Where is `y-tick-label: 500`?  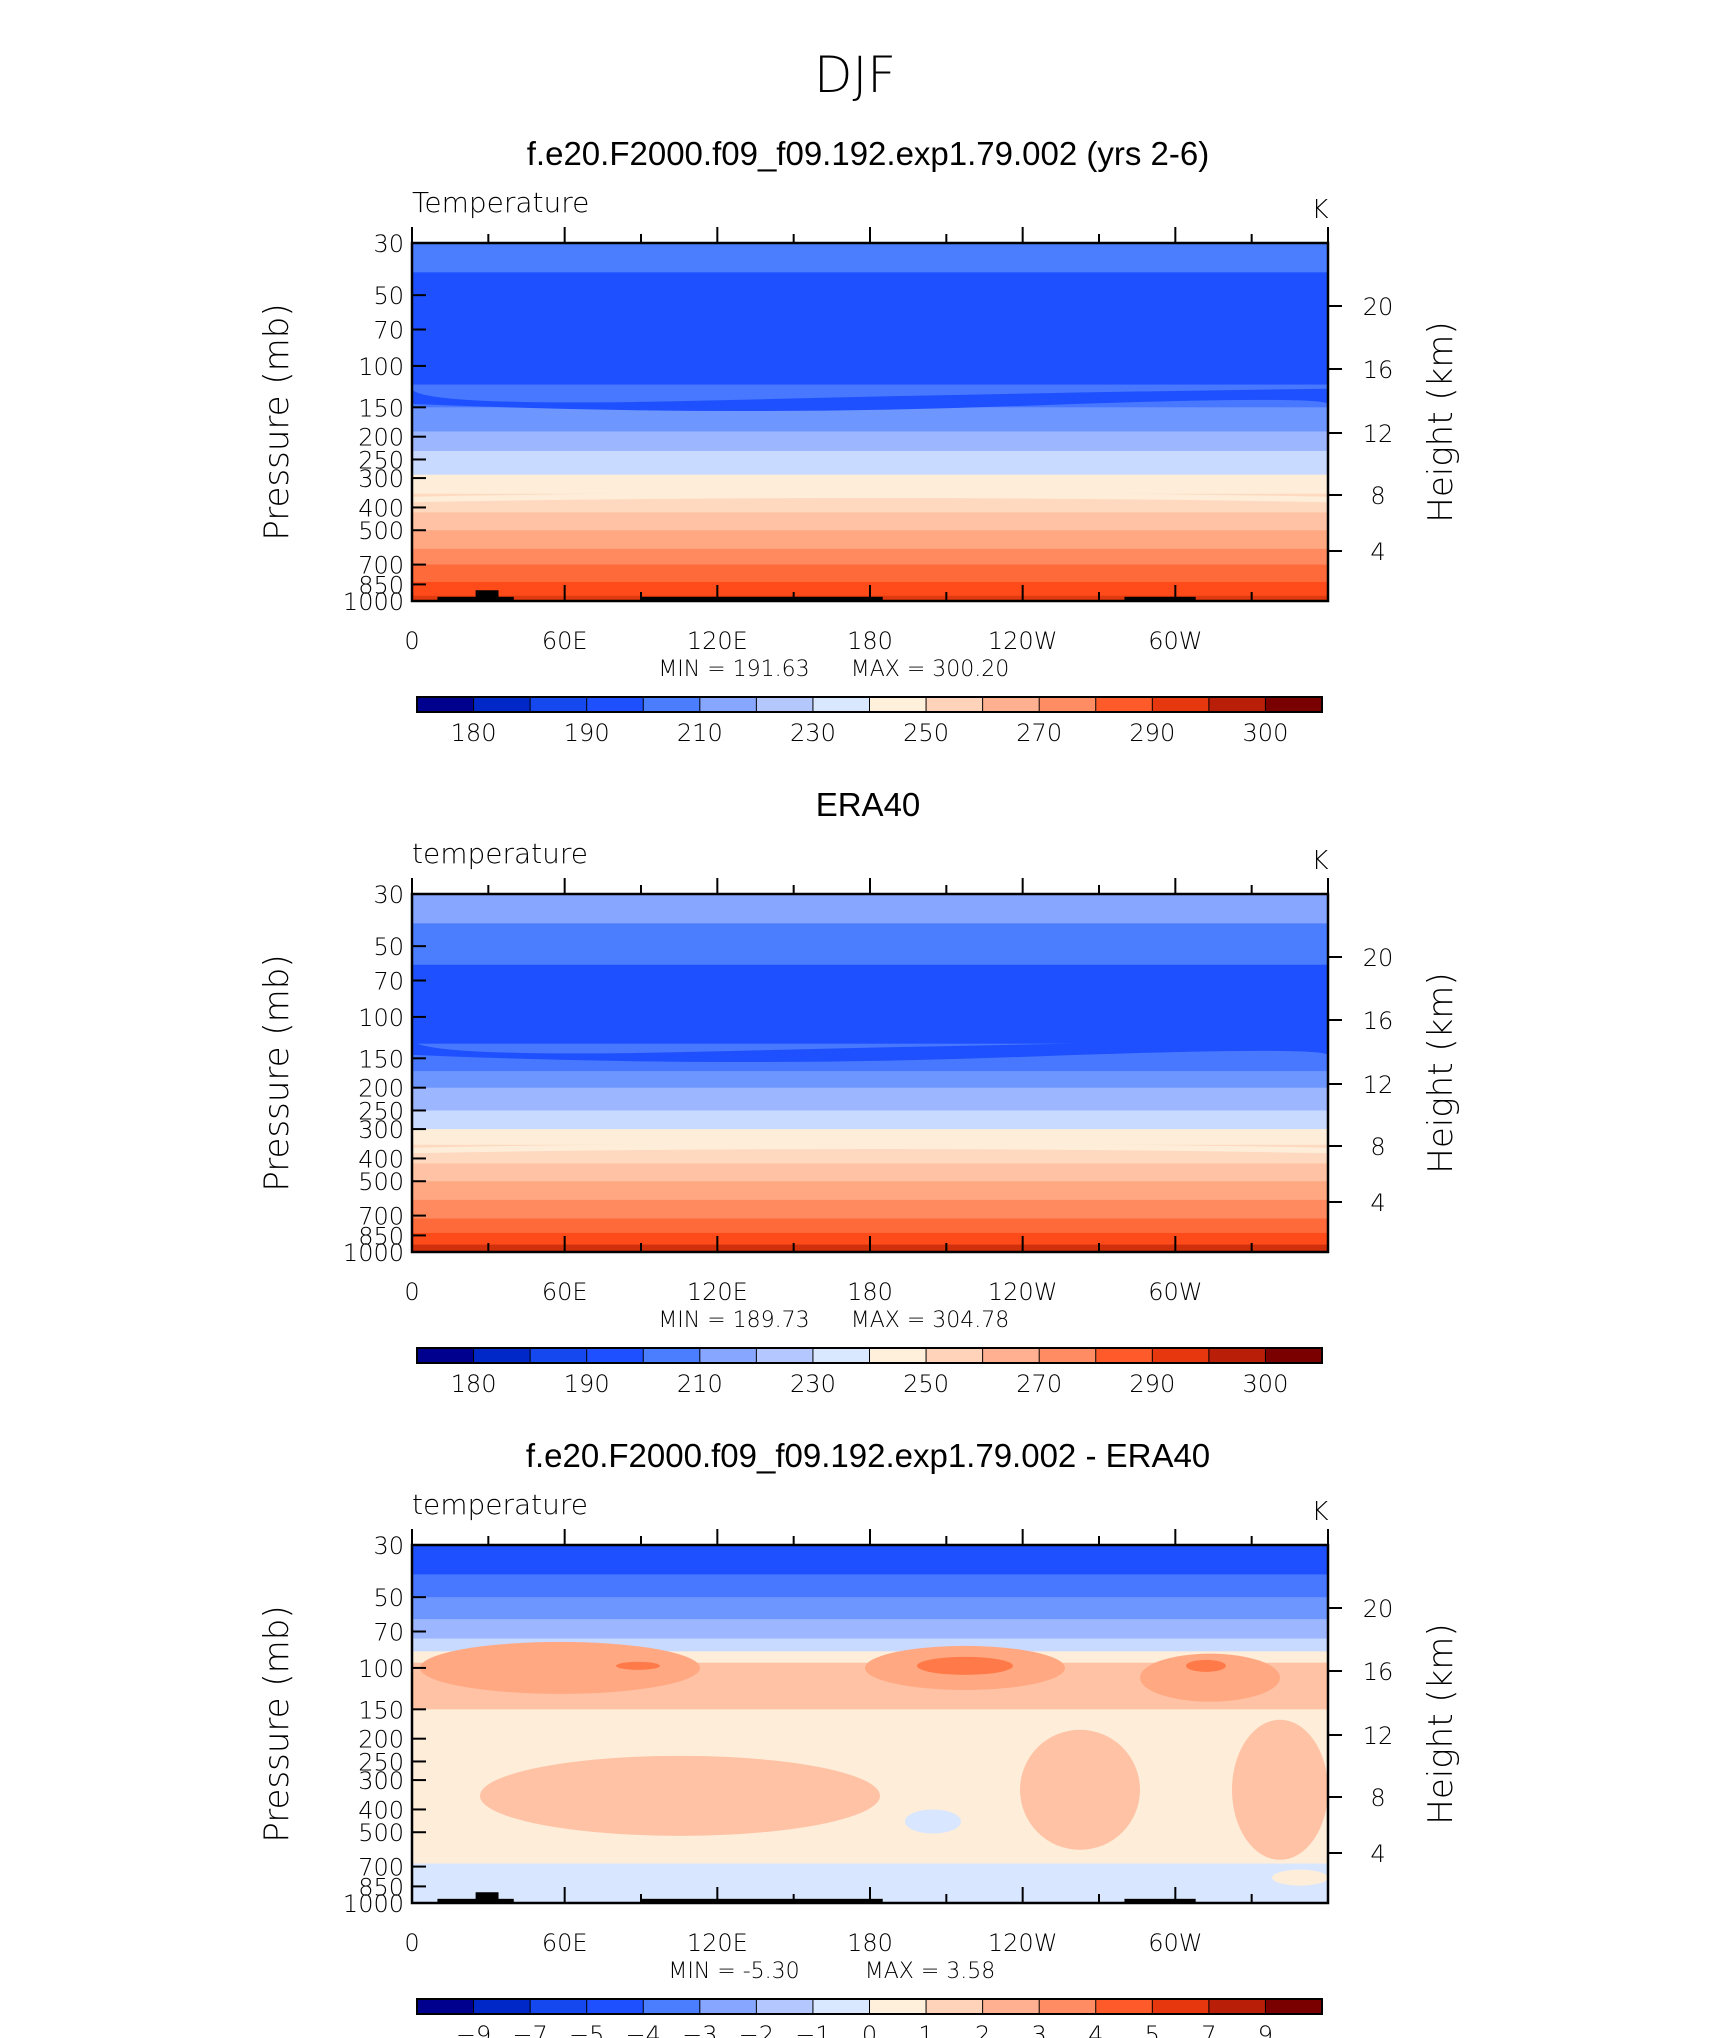
y-tick-label: 500 is located at coordinates (381, 531).